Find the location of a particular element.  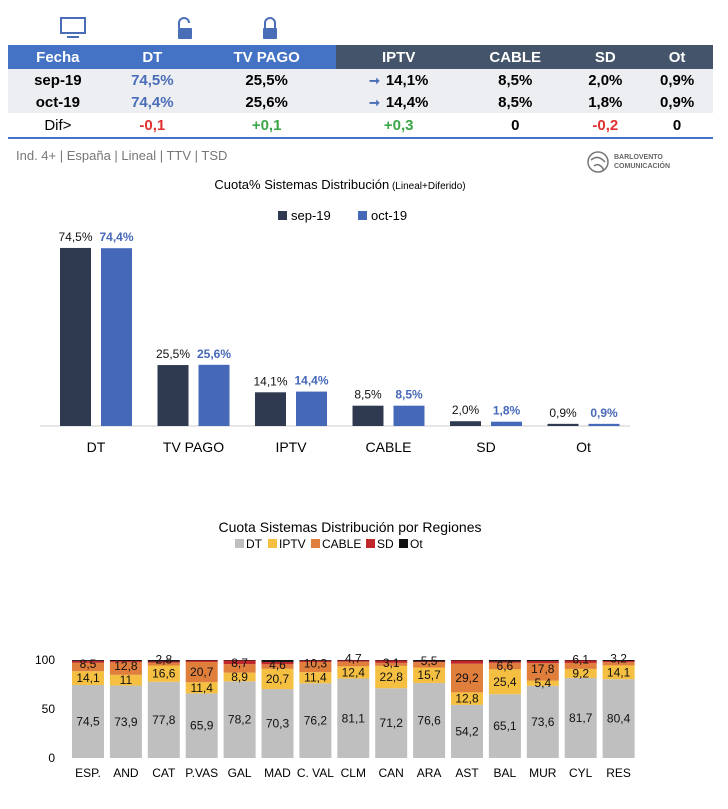

data-label: 25,5% is located at coordinates (173, 354).